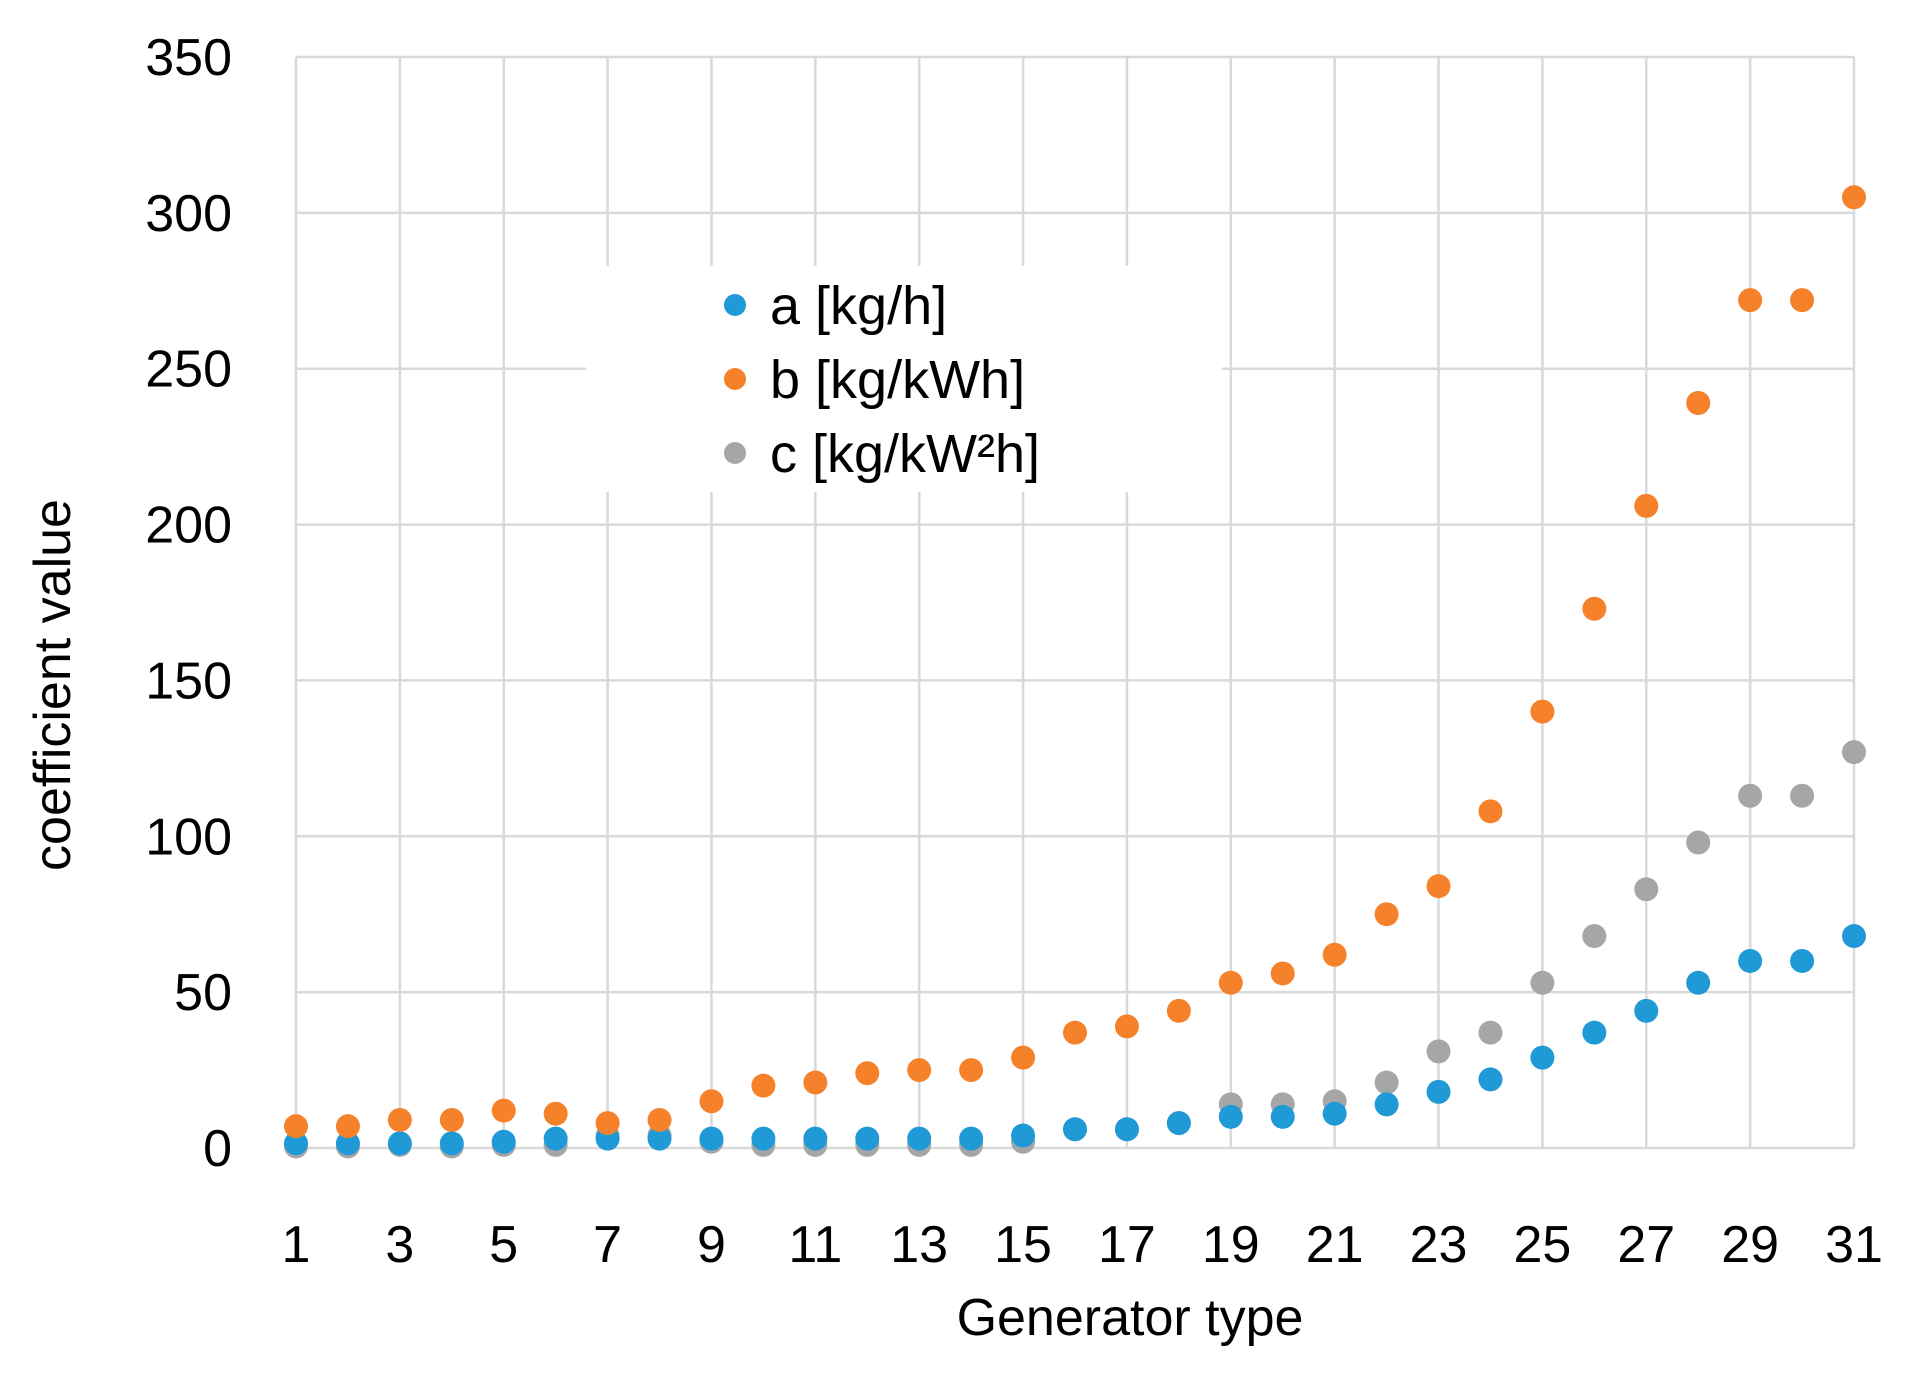 This screenshot has height=1374, width=1906. I want to click on series-a, so click(1075, 1040).